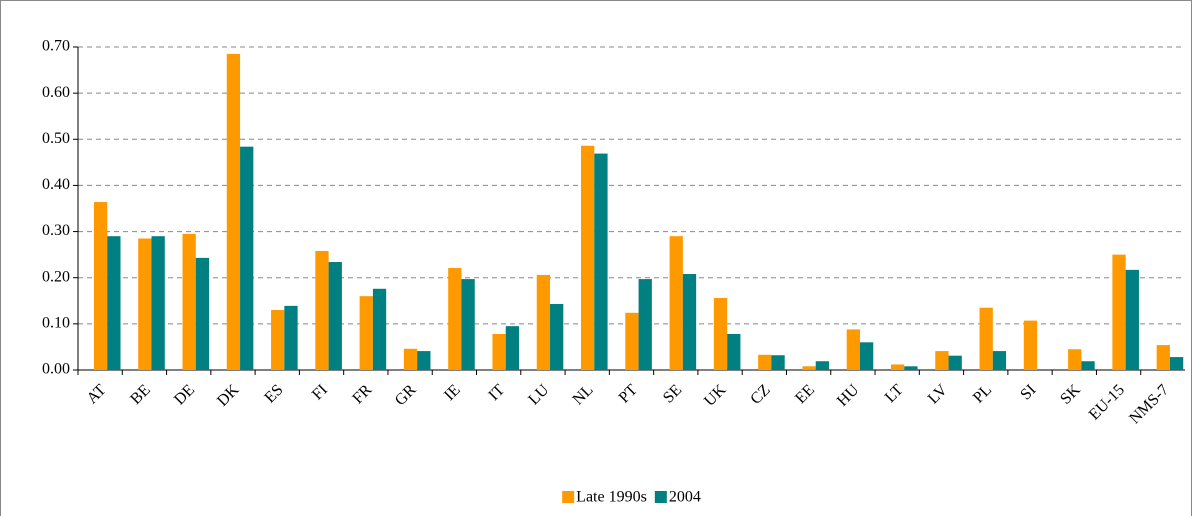 Image resolution: width=1193 pixels, height=516 pixels. I want to click on y-tick-label: 0.60, so click(56, 92).